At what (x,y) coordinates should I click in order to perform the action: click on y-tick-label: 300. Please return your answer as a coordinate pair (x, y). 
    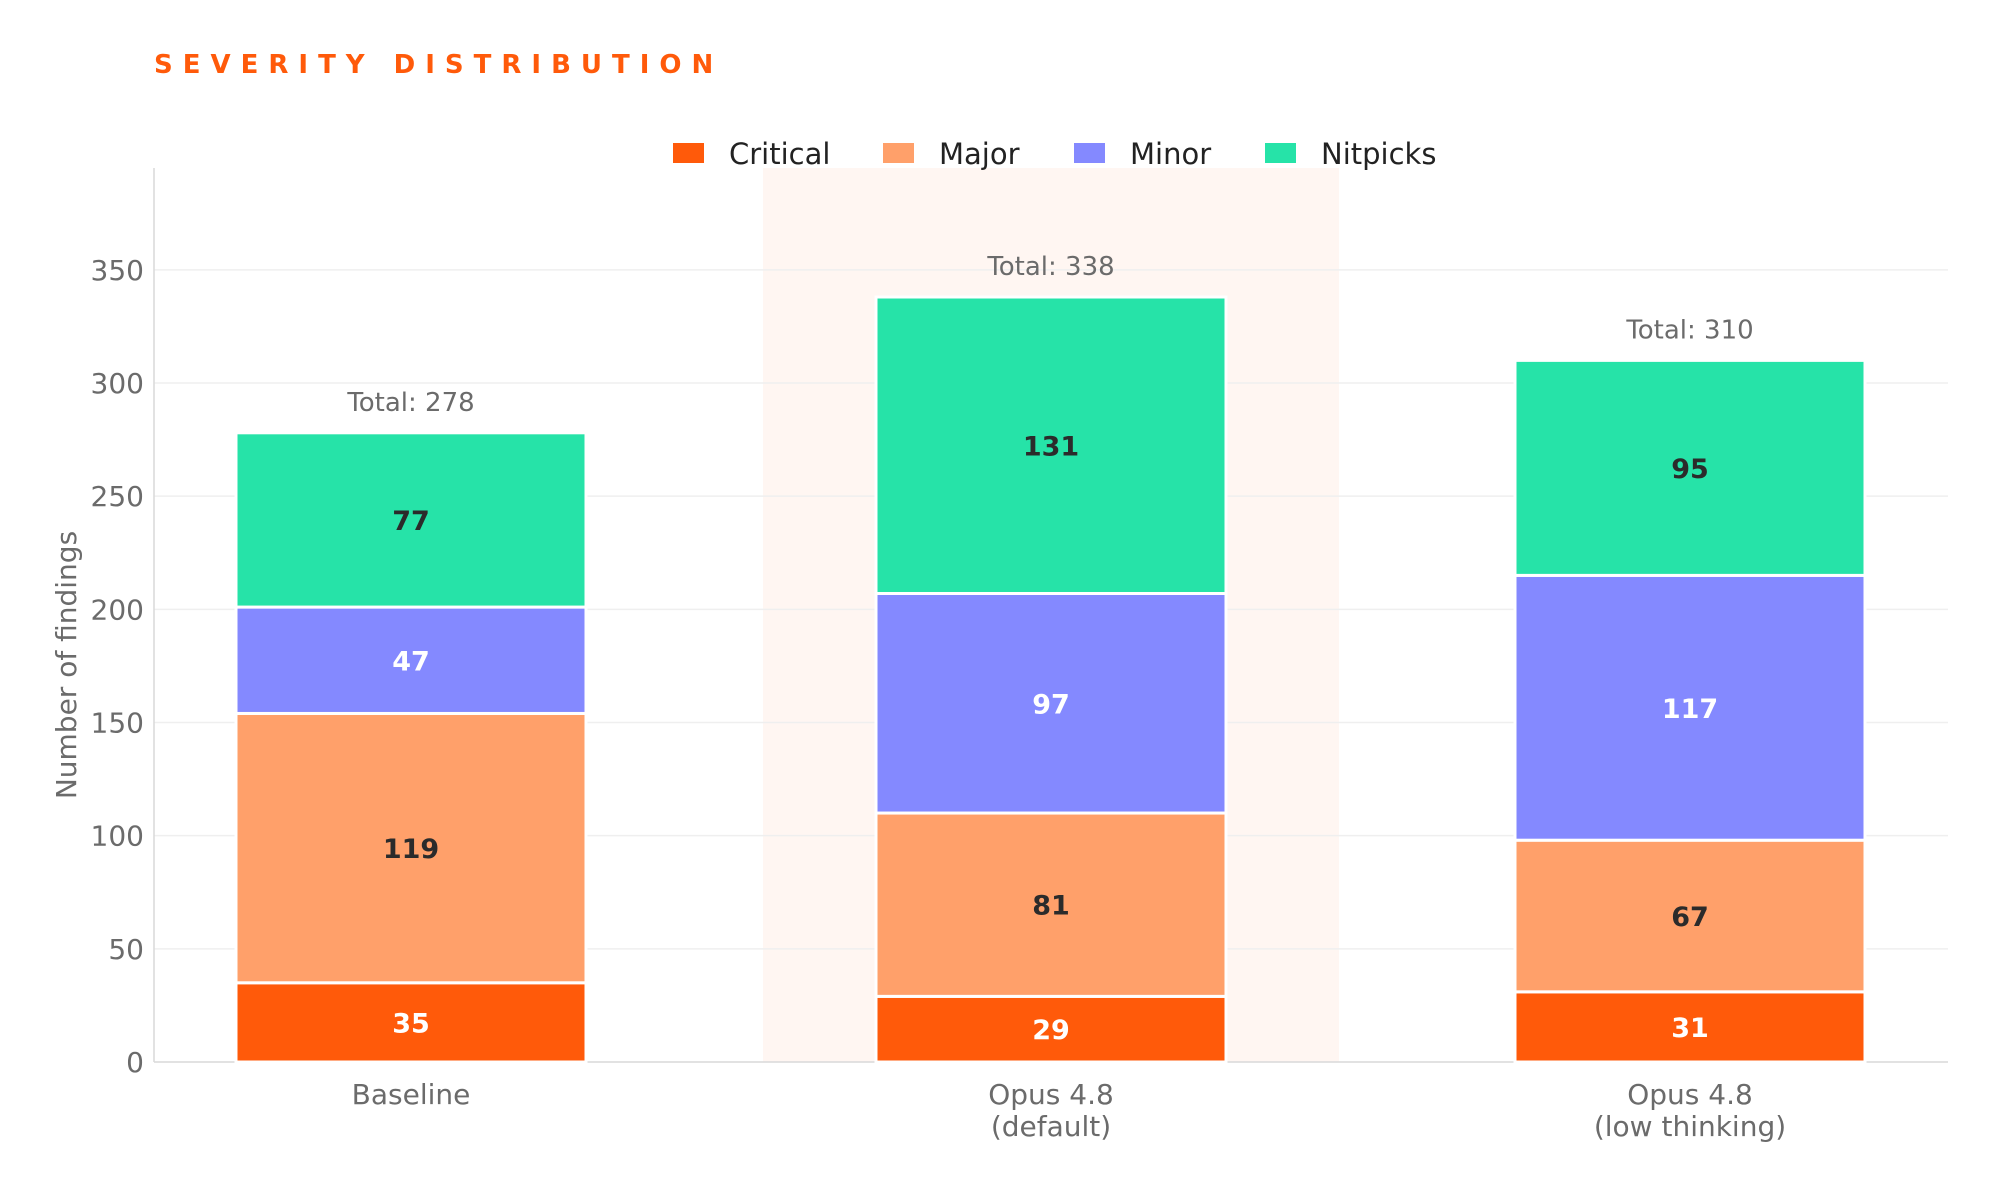
    Looking at the image, I should click on (117, 383).